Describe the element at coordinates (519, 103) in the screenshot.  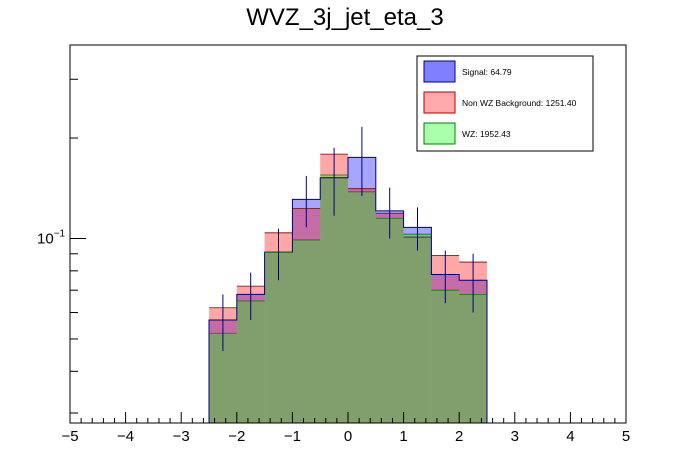
I see `legend-label-non-wz-background: Non WZ Background: 1251.40` at that location.